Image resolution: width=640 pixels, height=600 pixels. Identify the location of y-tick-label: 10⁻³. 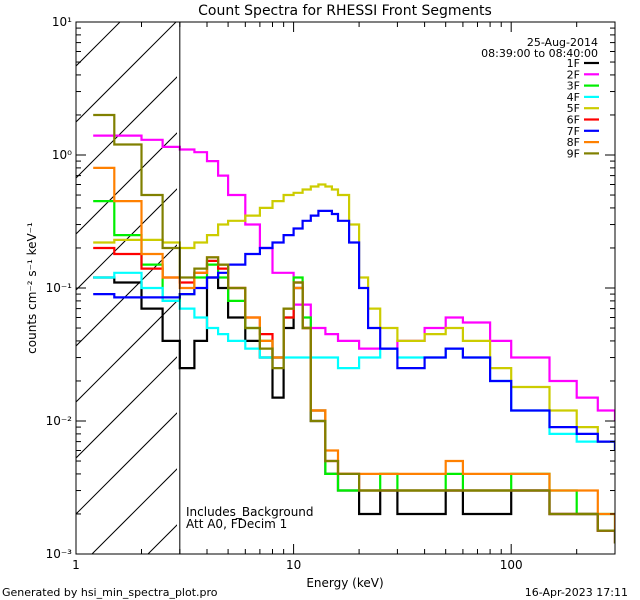
(59, 554).